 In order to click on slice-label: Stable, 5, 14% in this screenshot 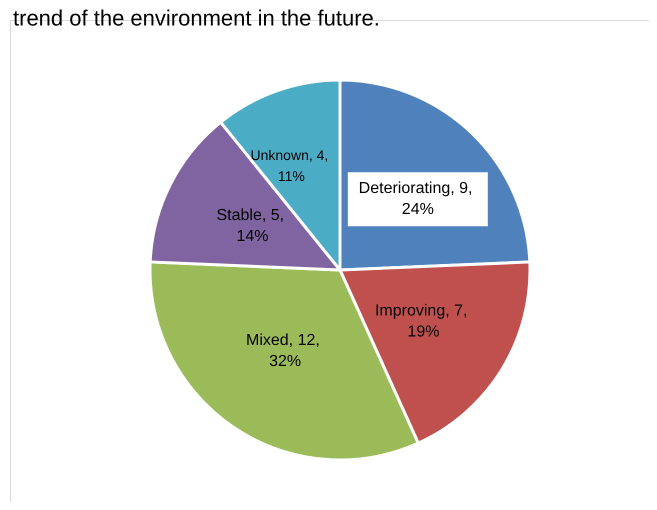, I will do `click(252, 225)`.